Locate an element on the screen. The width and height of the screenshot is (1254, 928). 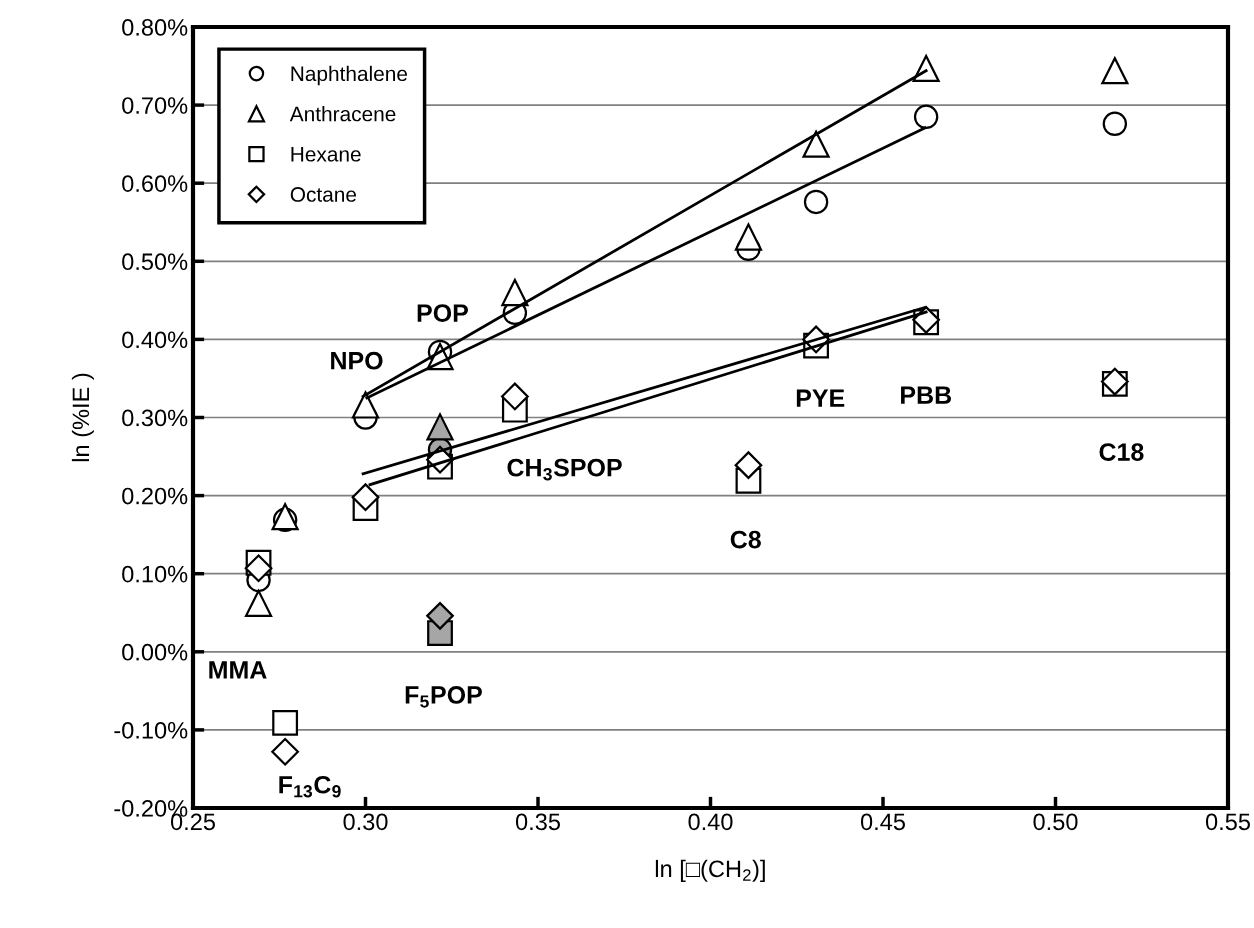
x-tick-label: 0.55 is located at coordinates (1227, 822).